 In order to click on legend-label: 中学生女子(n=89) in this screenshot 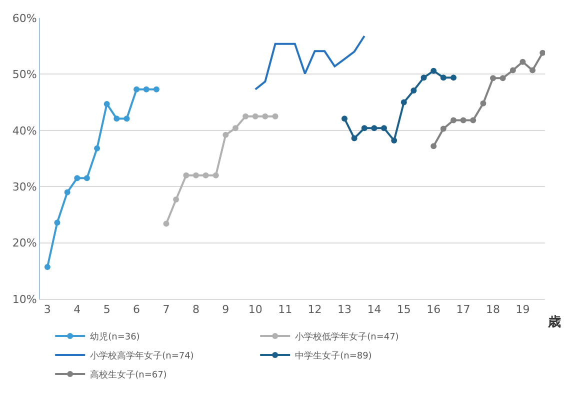, I will do `click(333, 356)`.